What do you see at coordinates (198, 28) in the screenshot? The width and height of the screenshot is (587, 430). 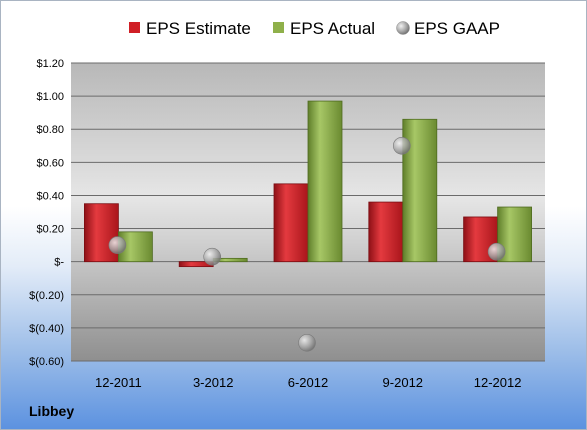 I see `legend-label: EPS Estimate` at bounding box center [198, 28].